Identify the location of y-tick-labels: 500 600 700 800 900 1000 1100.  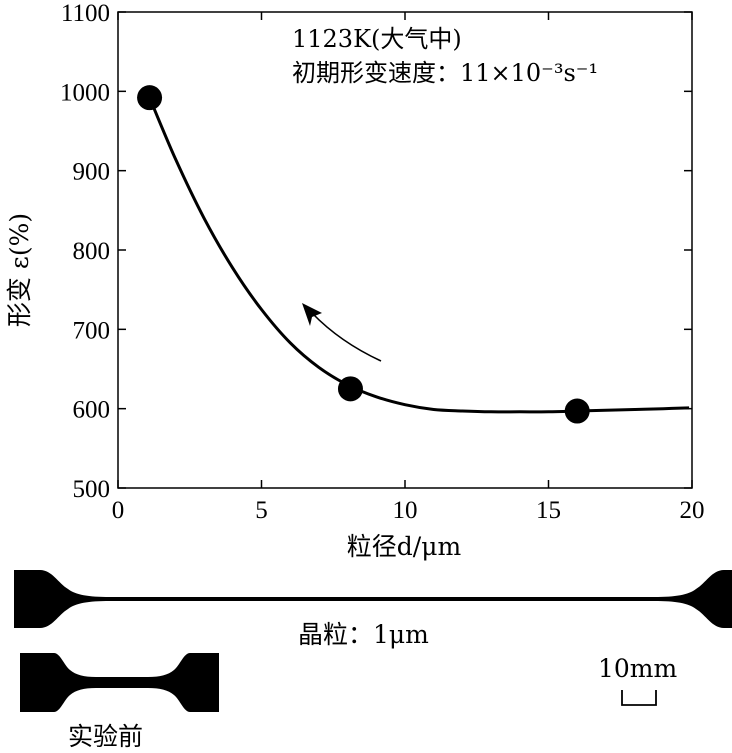
(85, 251).